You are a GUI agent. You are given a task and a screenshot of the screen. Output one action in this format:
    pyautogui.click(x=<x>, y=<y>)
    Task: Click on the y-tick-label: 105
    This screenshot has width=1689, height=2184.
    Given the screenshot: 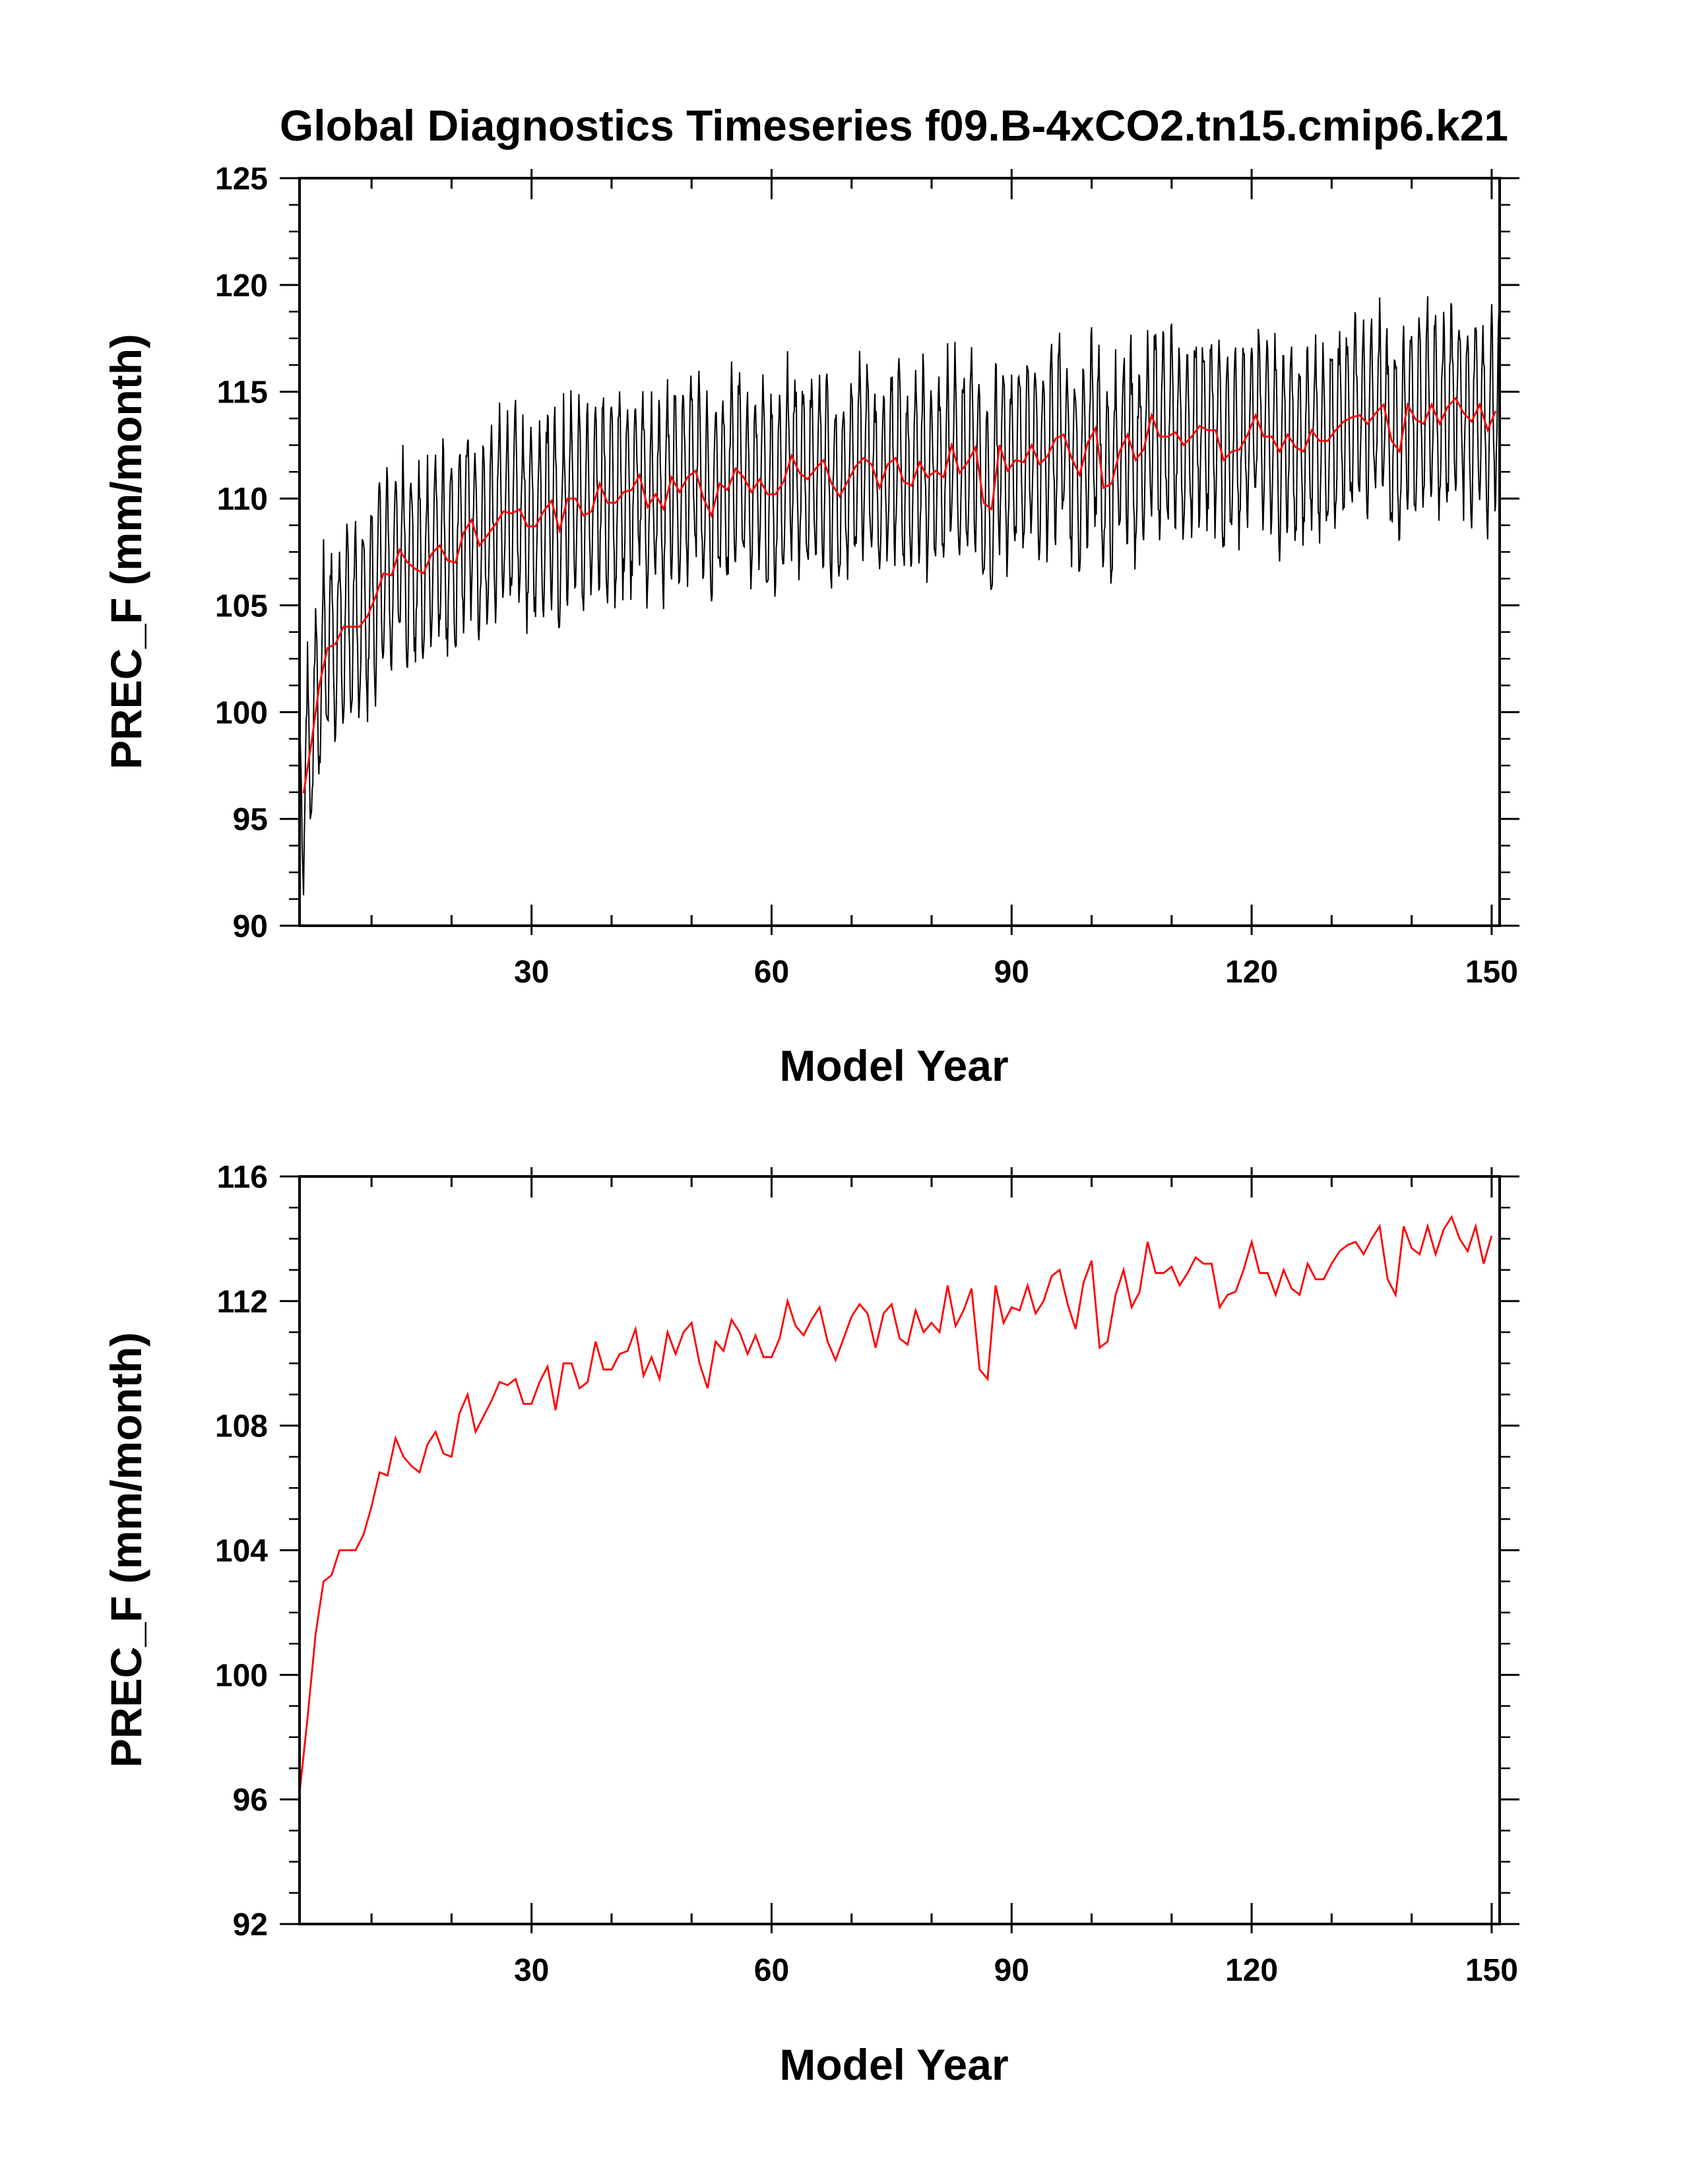 What is the action you would take?
    pyautogui.click(x=242, y=606)
    